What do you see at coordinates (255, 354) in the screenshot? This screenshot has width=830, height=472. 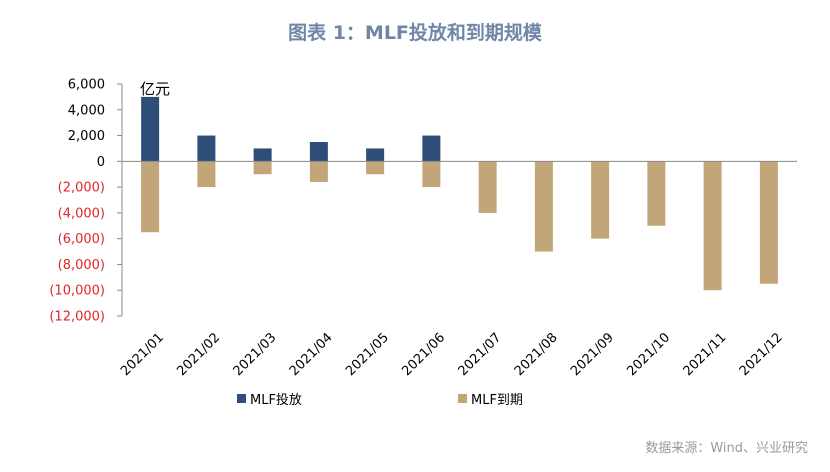 I see `x-tick-label: 2021/03` at bounding box center [255, 354].